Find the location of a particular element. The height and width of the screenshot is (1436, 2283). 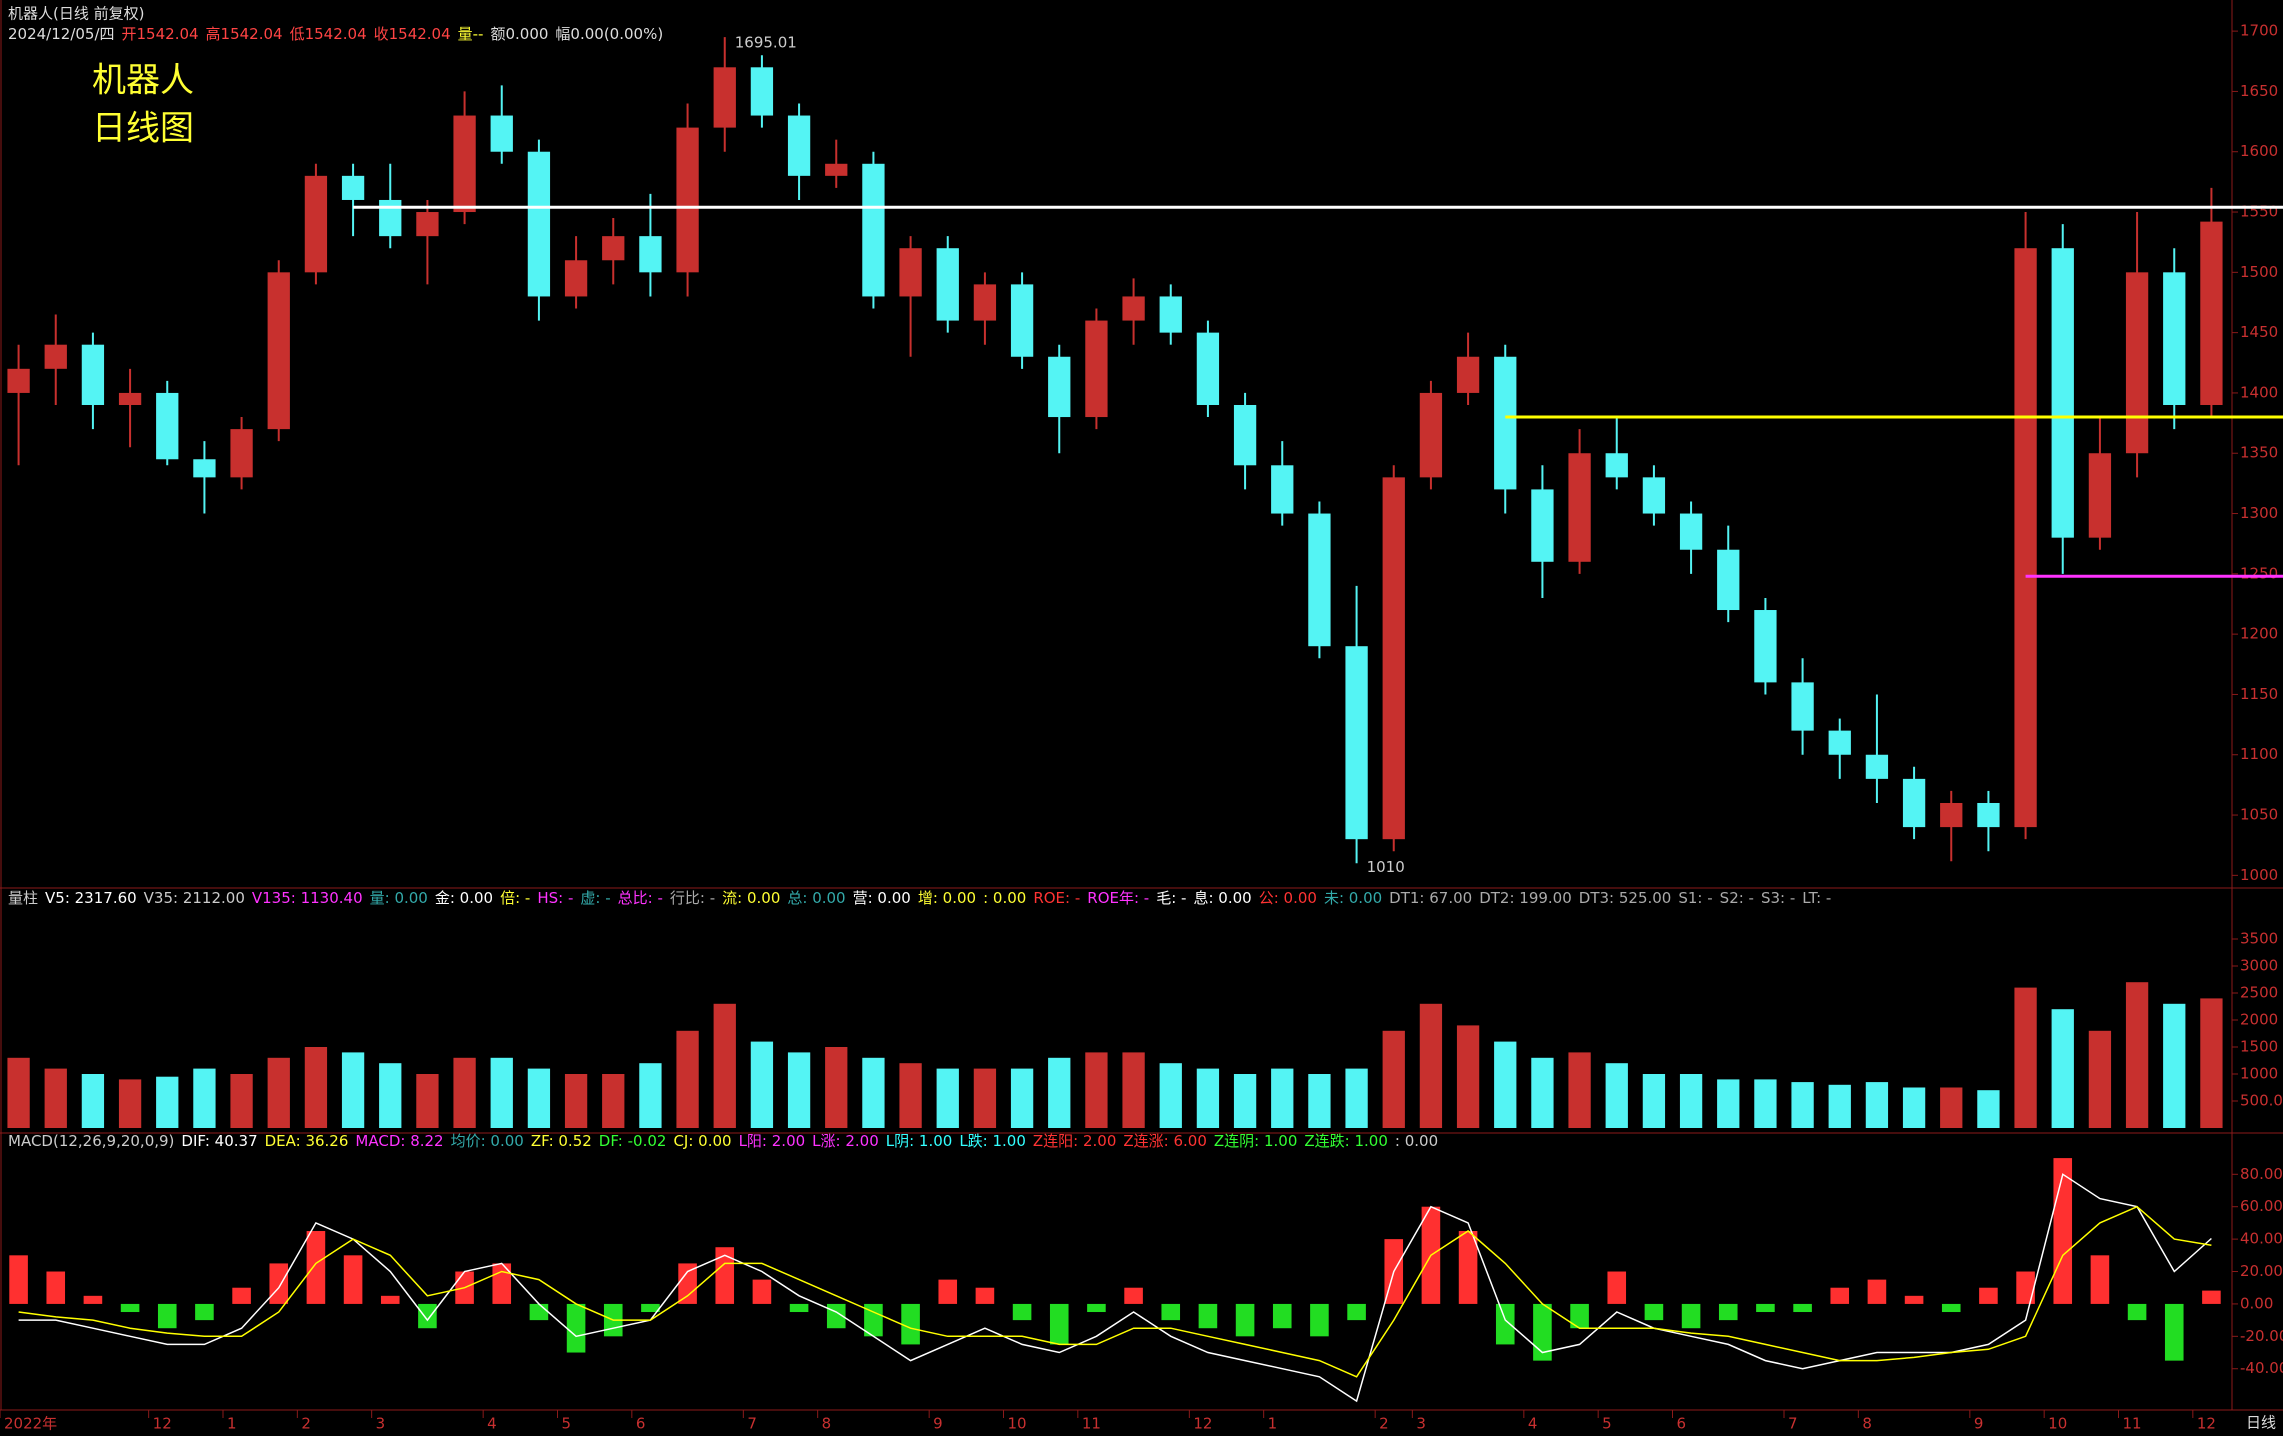

header-item: V135: 1130.40 is located at coordinates (307, 898).